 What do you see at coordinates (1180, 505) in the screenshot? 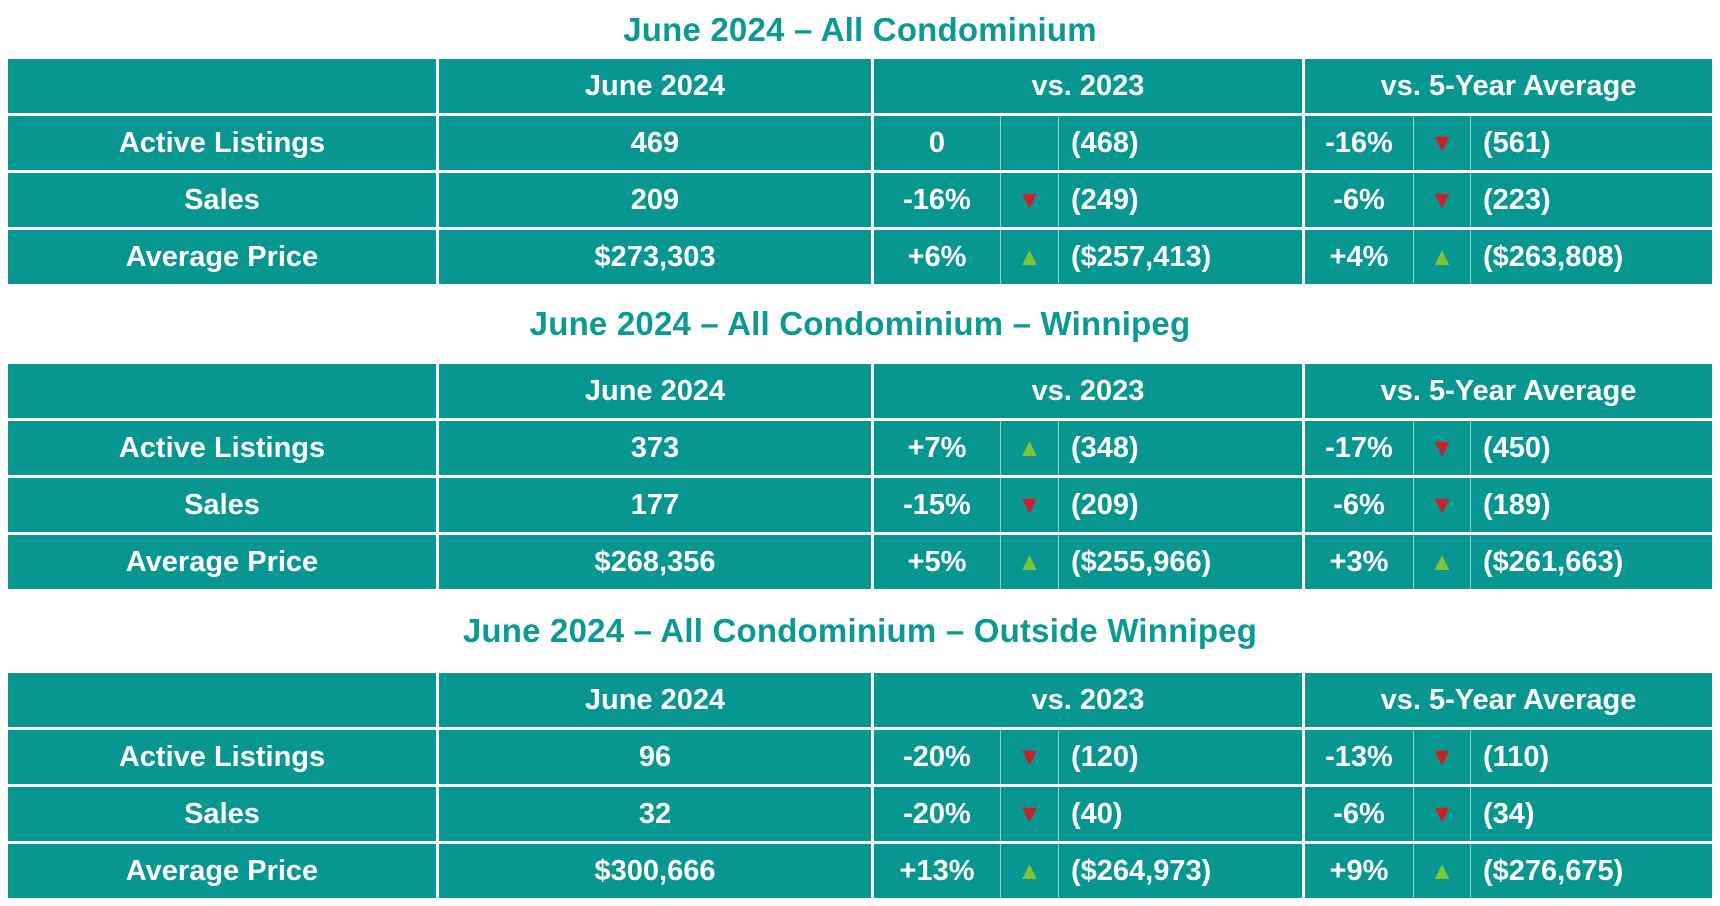
I see `reference-value-cell: (209)` at bounding box center [1180, 505].